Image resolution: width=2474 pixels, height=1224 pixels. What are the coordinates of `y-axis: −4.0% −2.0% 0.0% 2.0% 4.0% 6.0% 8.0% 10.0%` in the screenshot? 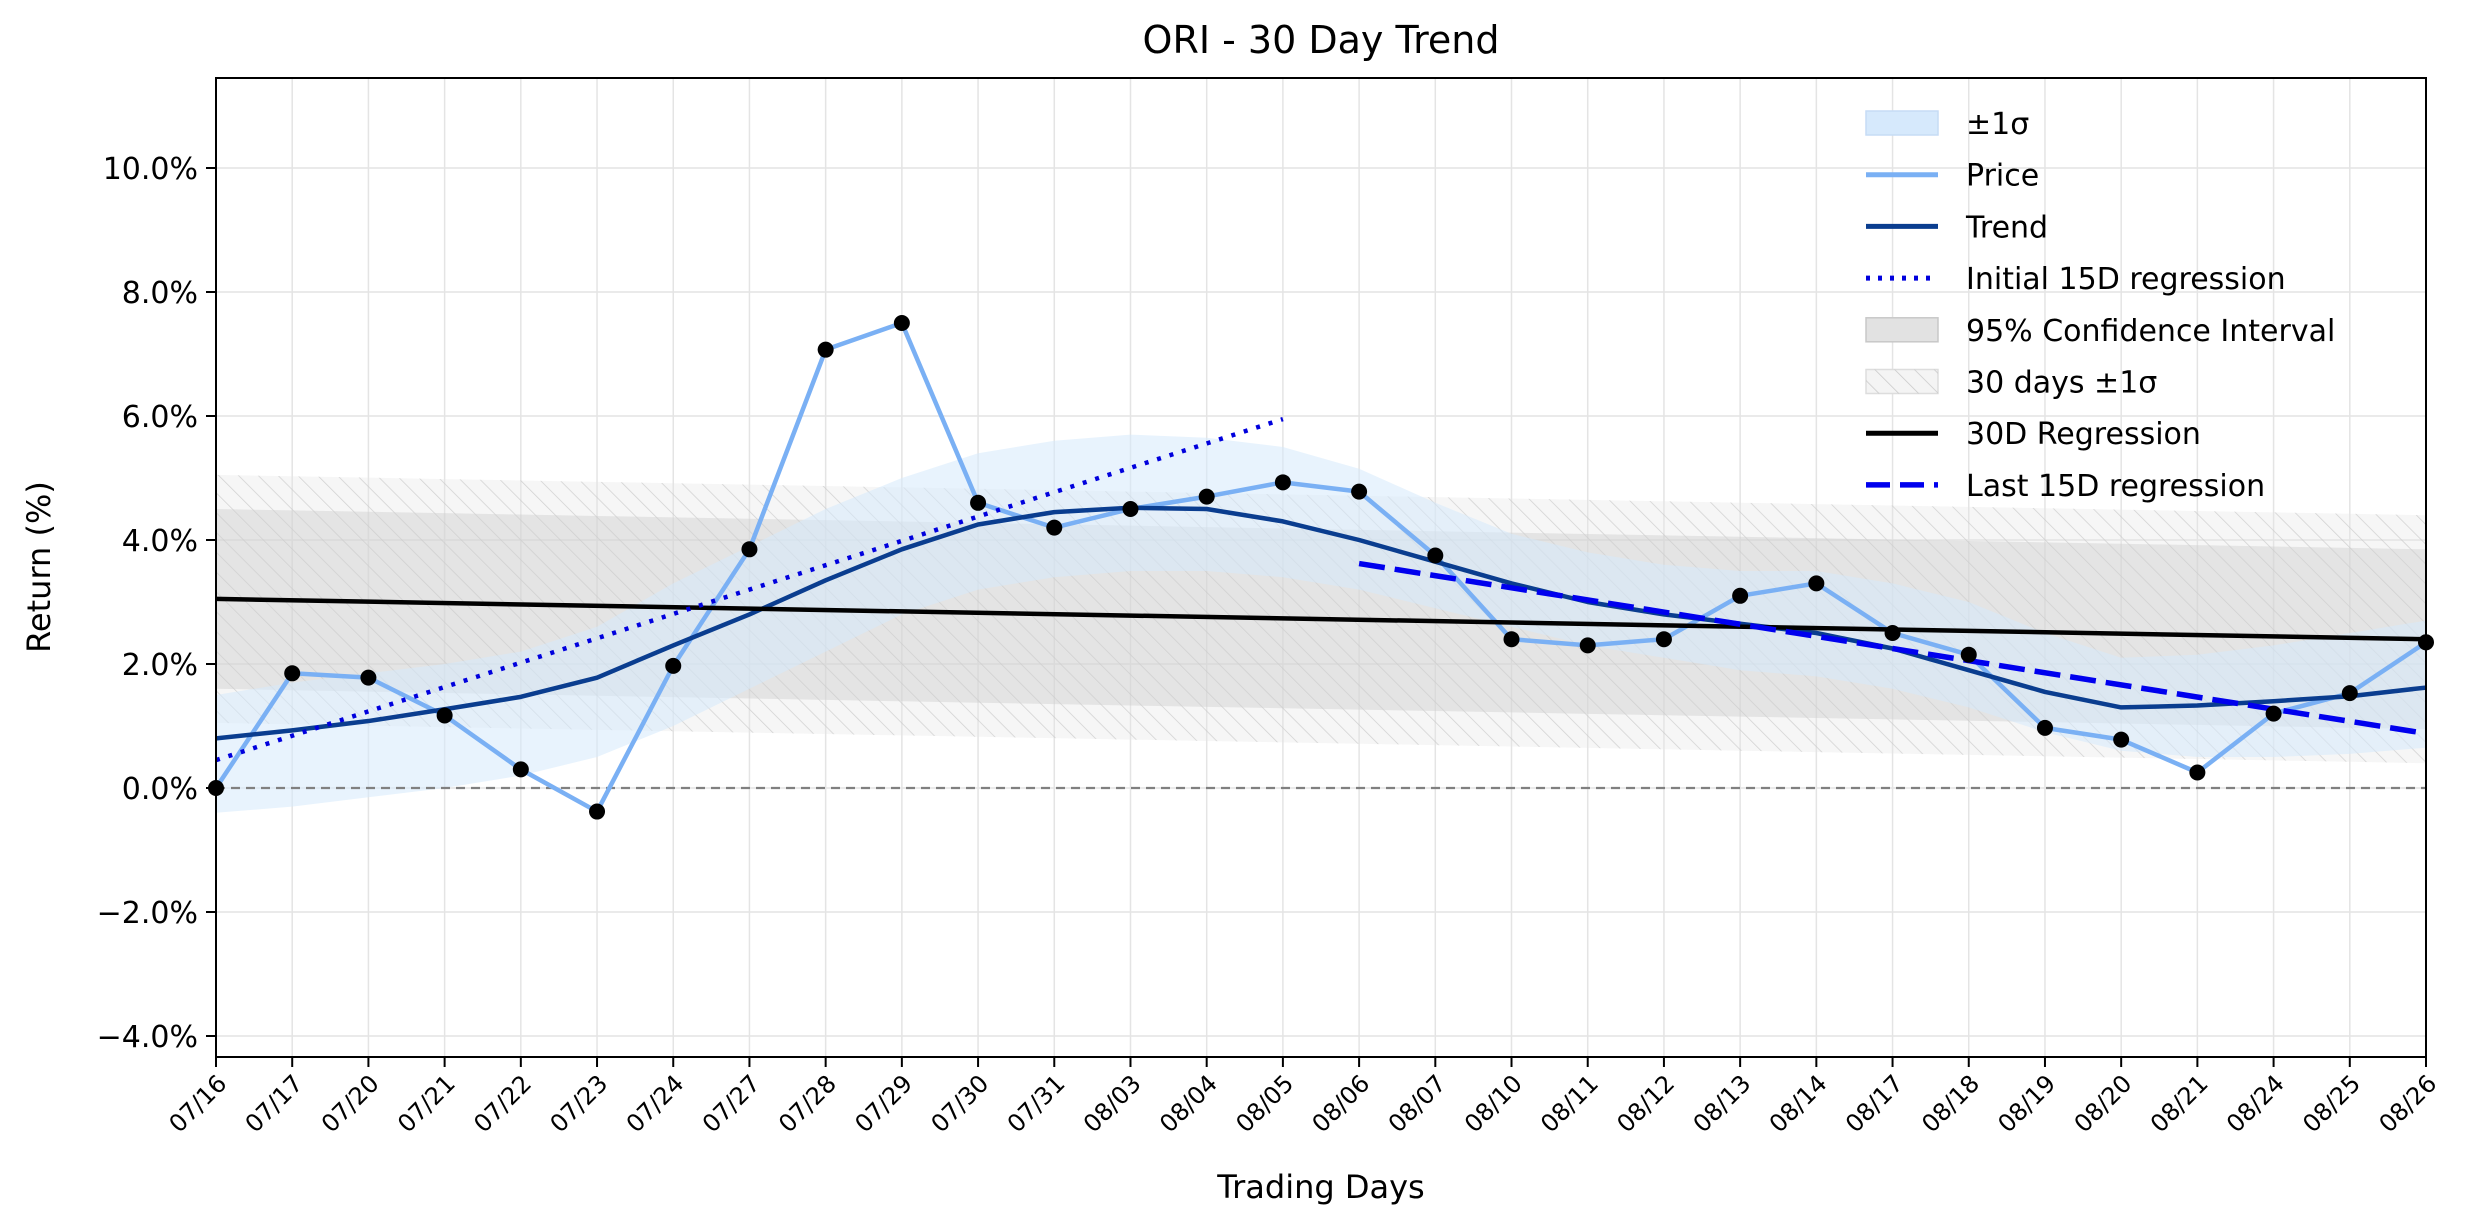 It's located at (156, 603).